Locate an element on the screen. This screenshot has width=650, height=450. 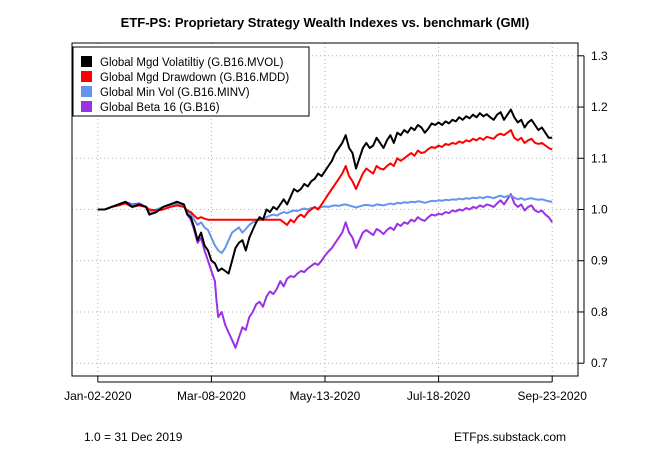
legend-box is located at coordinates (191, 81).